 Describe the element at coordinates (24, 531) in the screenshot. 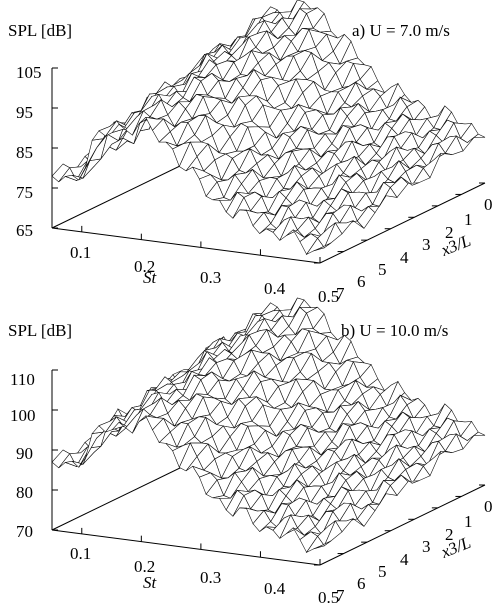

I see `z-tick-label: 70` at that location.